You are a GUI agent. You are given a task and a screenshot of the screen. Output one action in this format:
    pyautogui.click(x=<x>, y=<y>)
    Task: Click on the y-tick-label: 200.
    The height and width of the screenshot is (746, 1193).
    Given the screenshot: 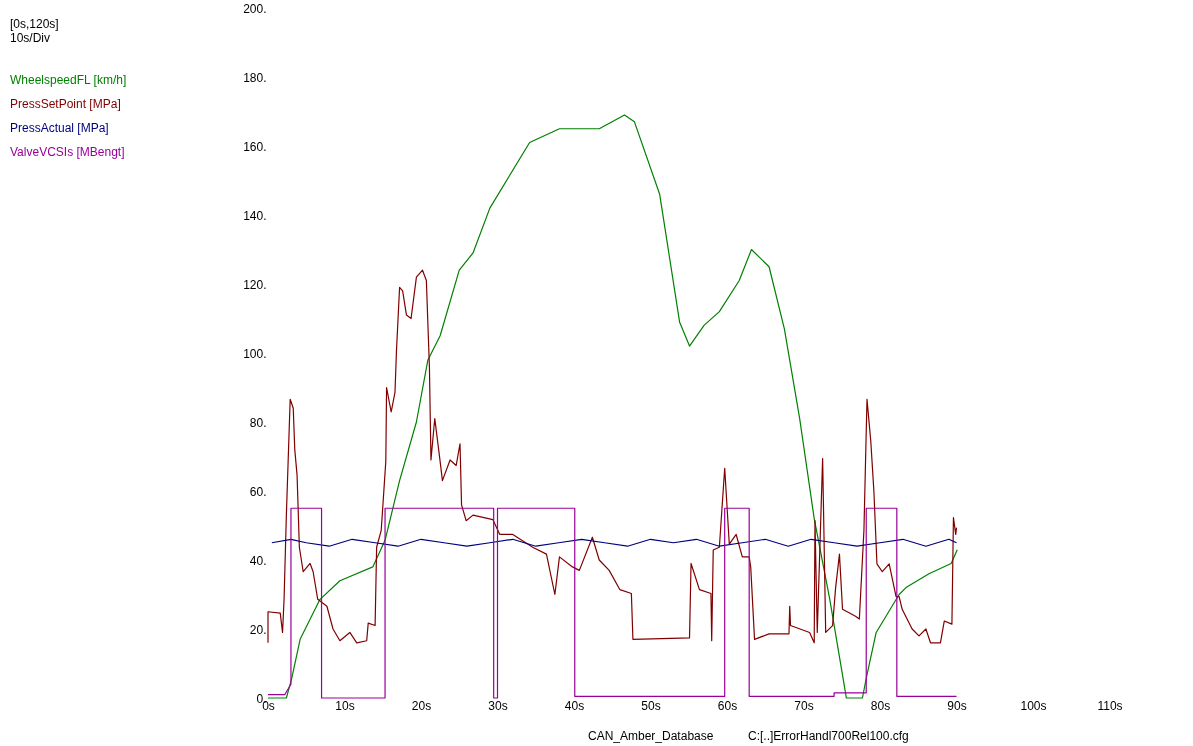 What is the action you would take?
    pyautogui.click(x=255, y=8)
    